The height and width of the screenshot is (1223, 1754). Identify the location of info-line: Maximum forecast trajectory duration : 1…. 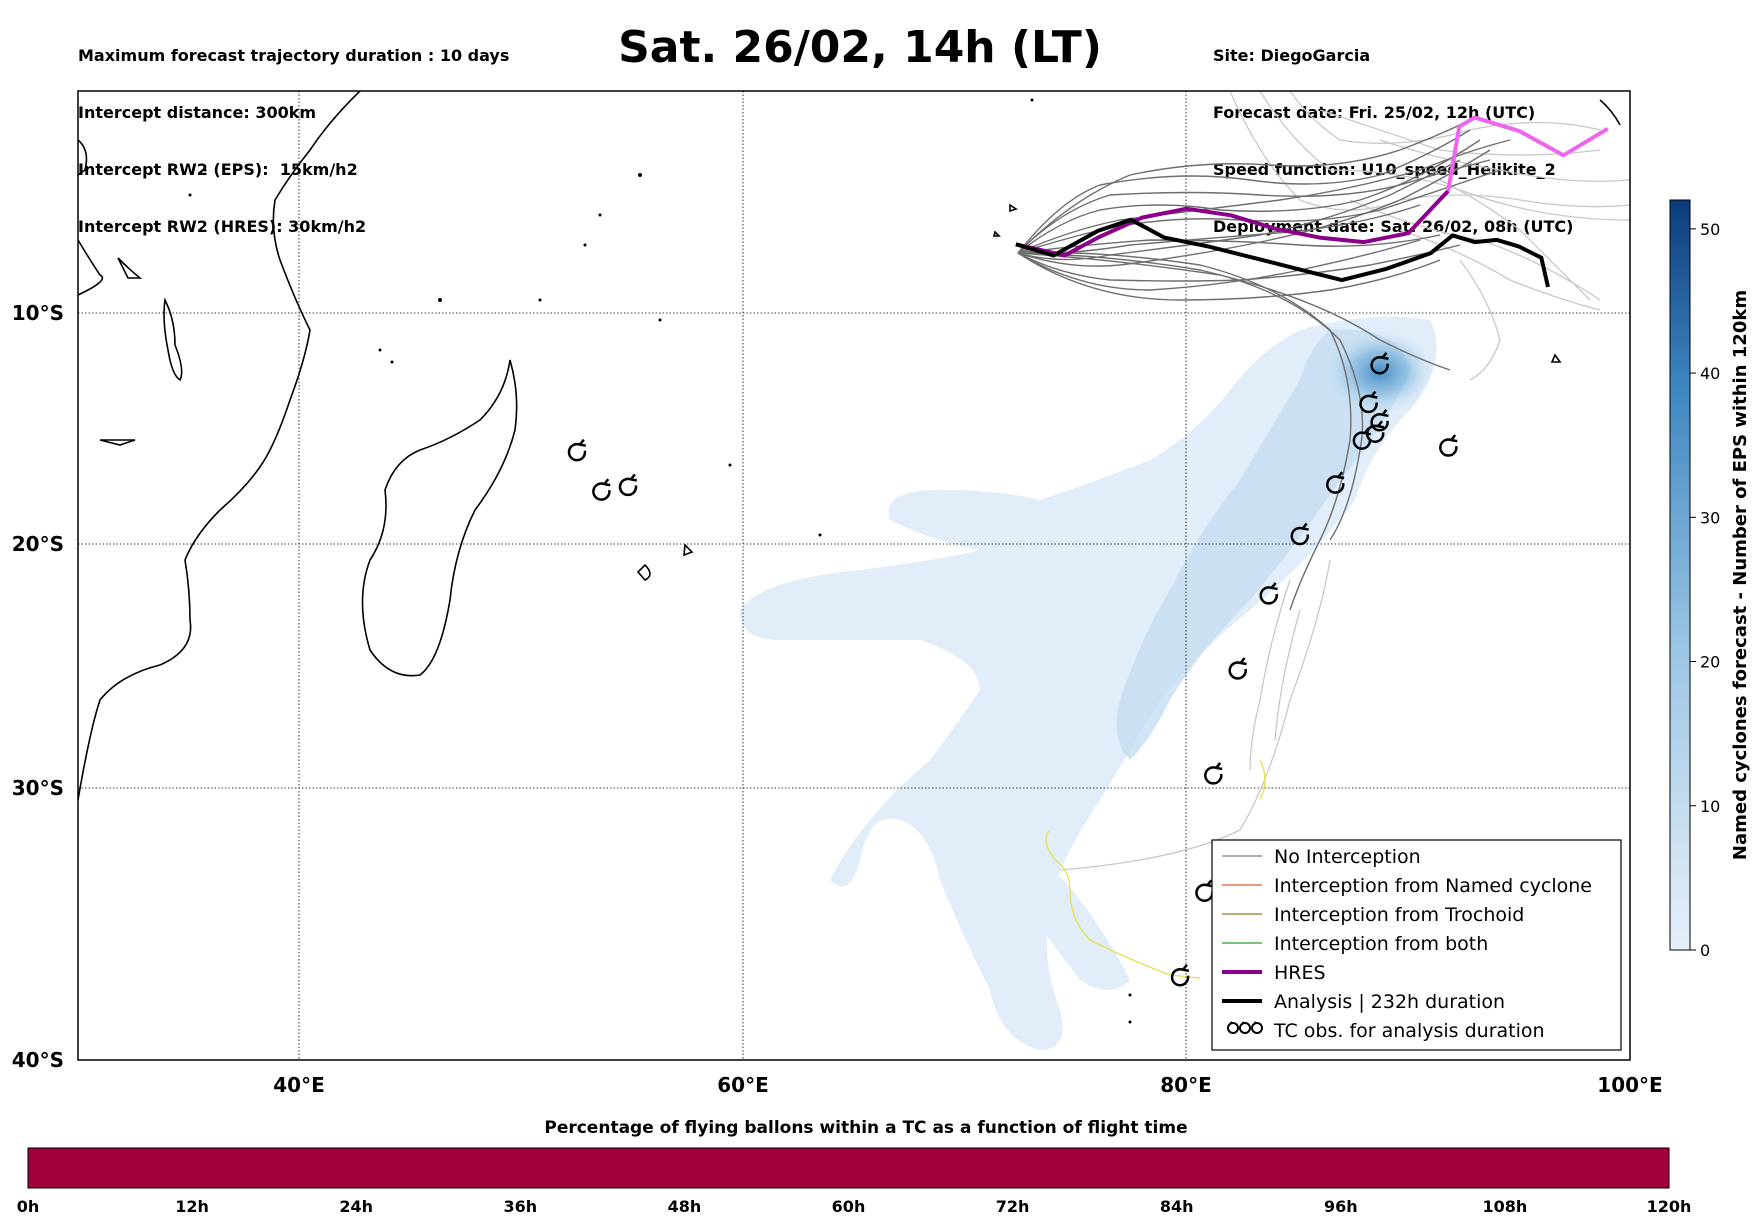
(294, 55).